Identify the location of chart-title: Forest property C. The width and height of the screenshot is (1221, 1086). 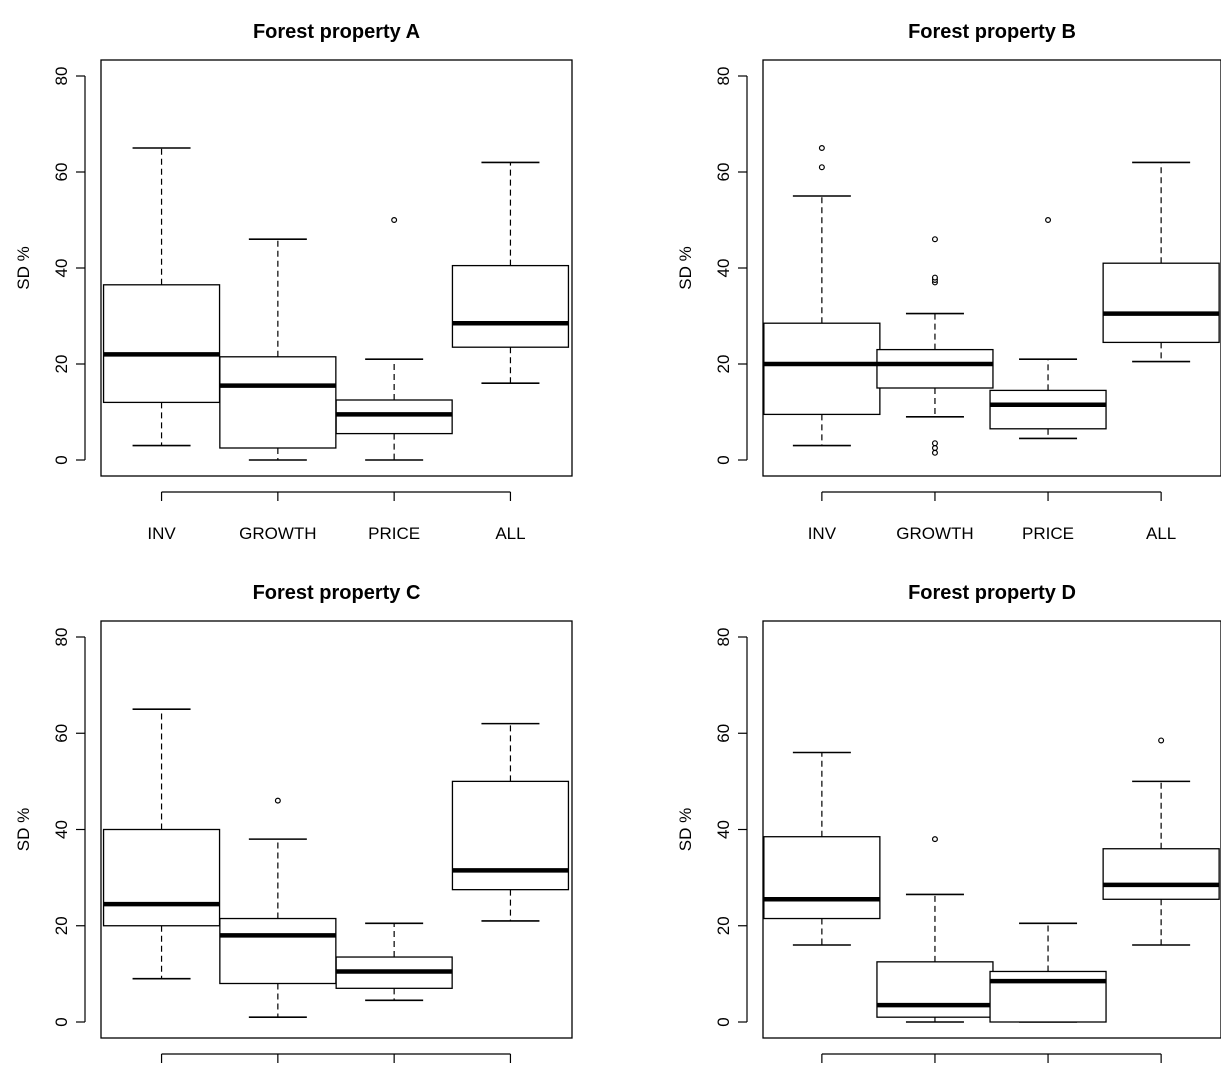
(337, 593).